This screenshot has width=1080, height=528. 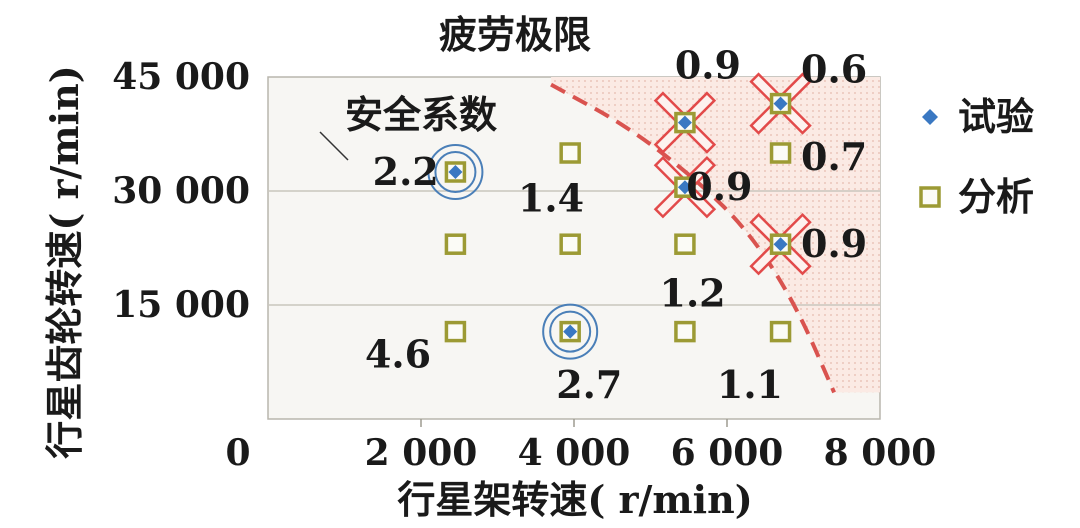 I want to click on annotation-label: 1.4, so click(x=551, y=198).